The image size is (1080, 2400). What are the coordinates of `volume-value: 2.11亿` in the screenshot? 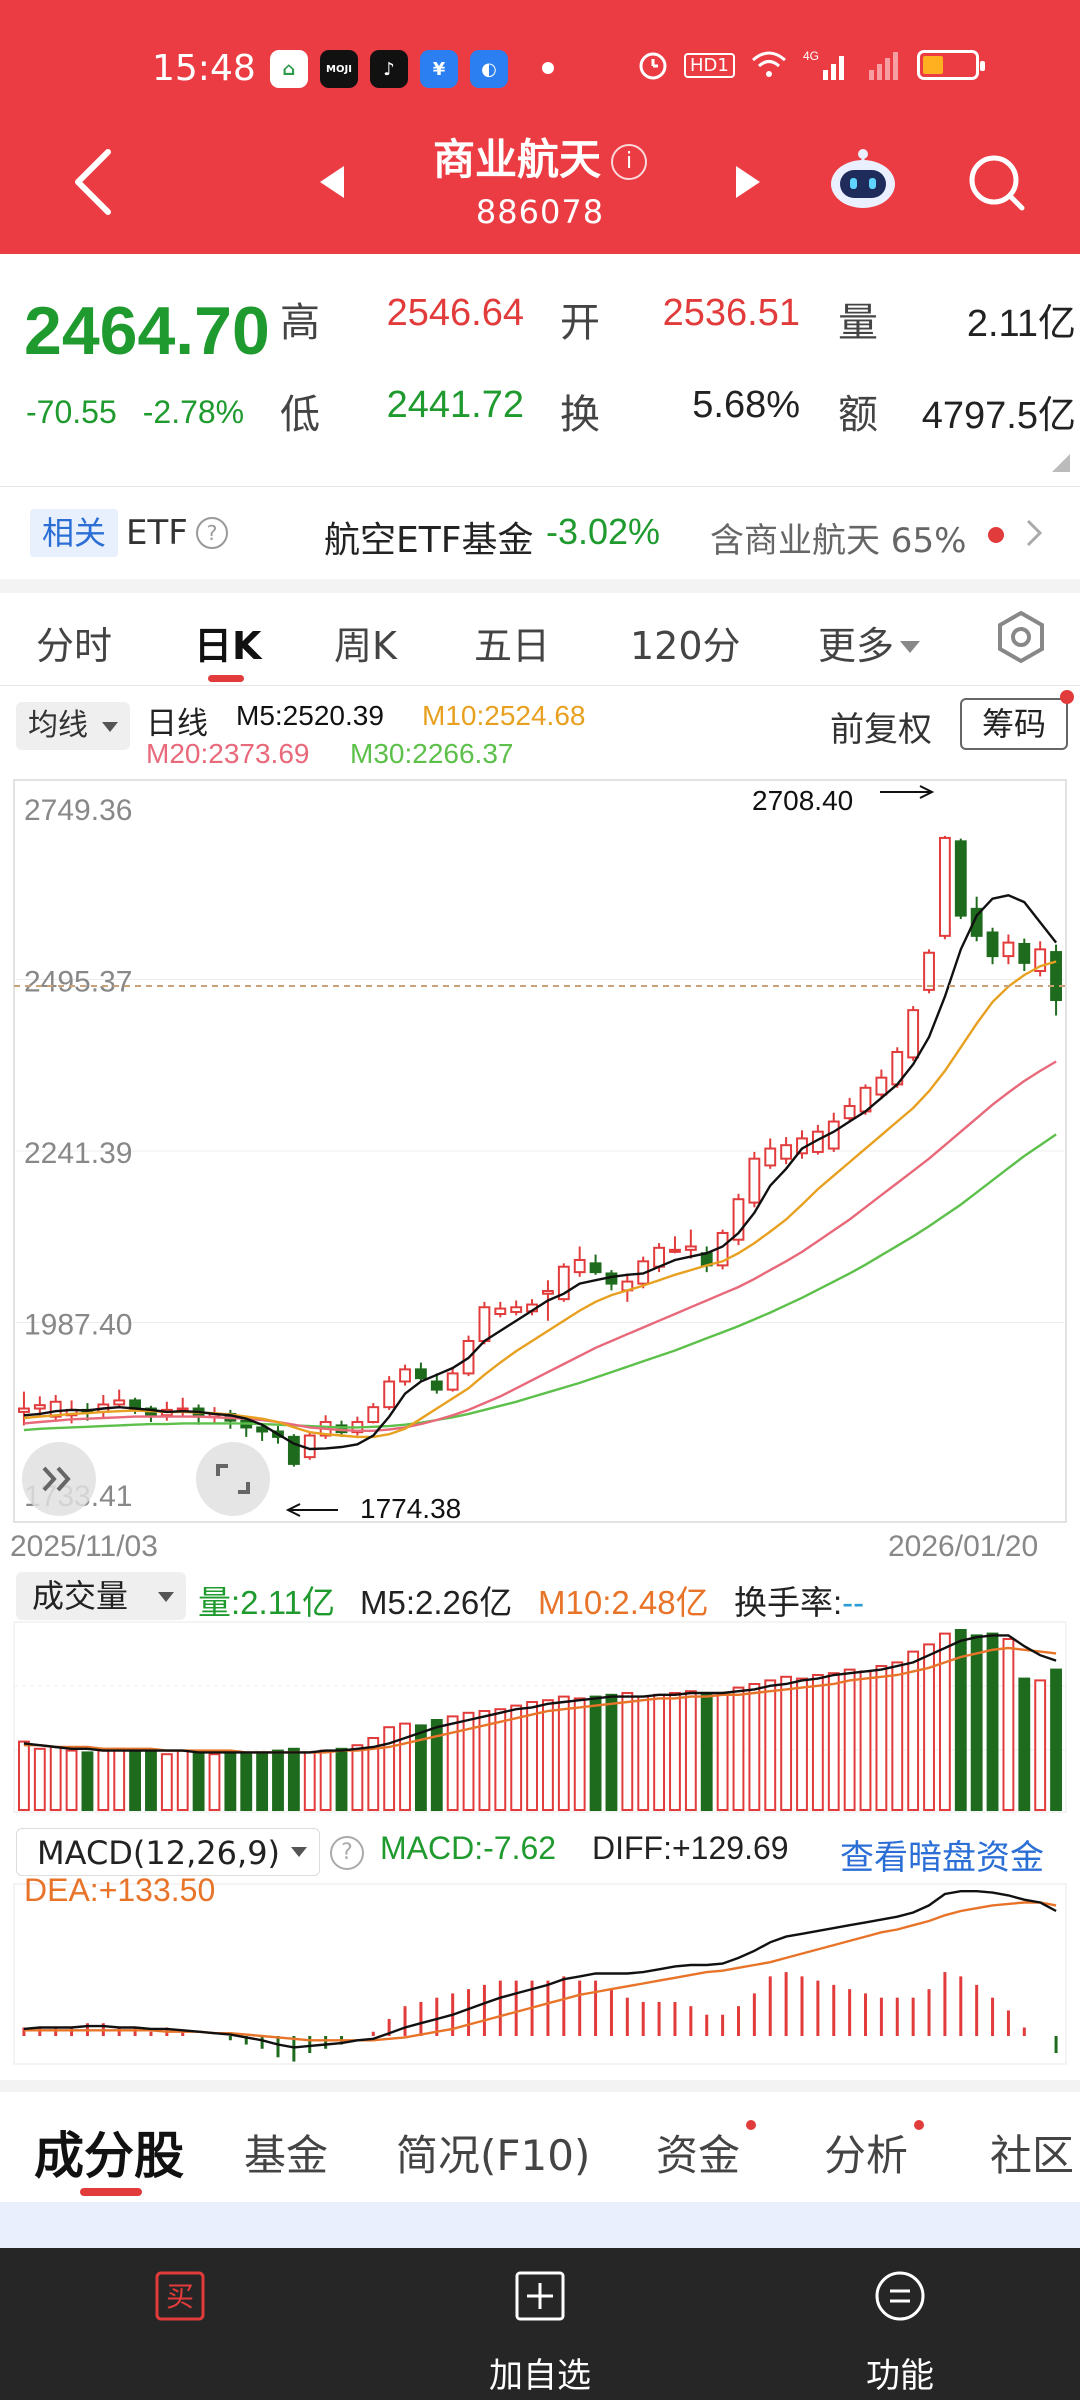 It's located at (1021, 324).